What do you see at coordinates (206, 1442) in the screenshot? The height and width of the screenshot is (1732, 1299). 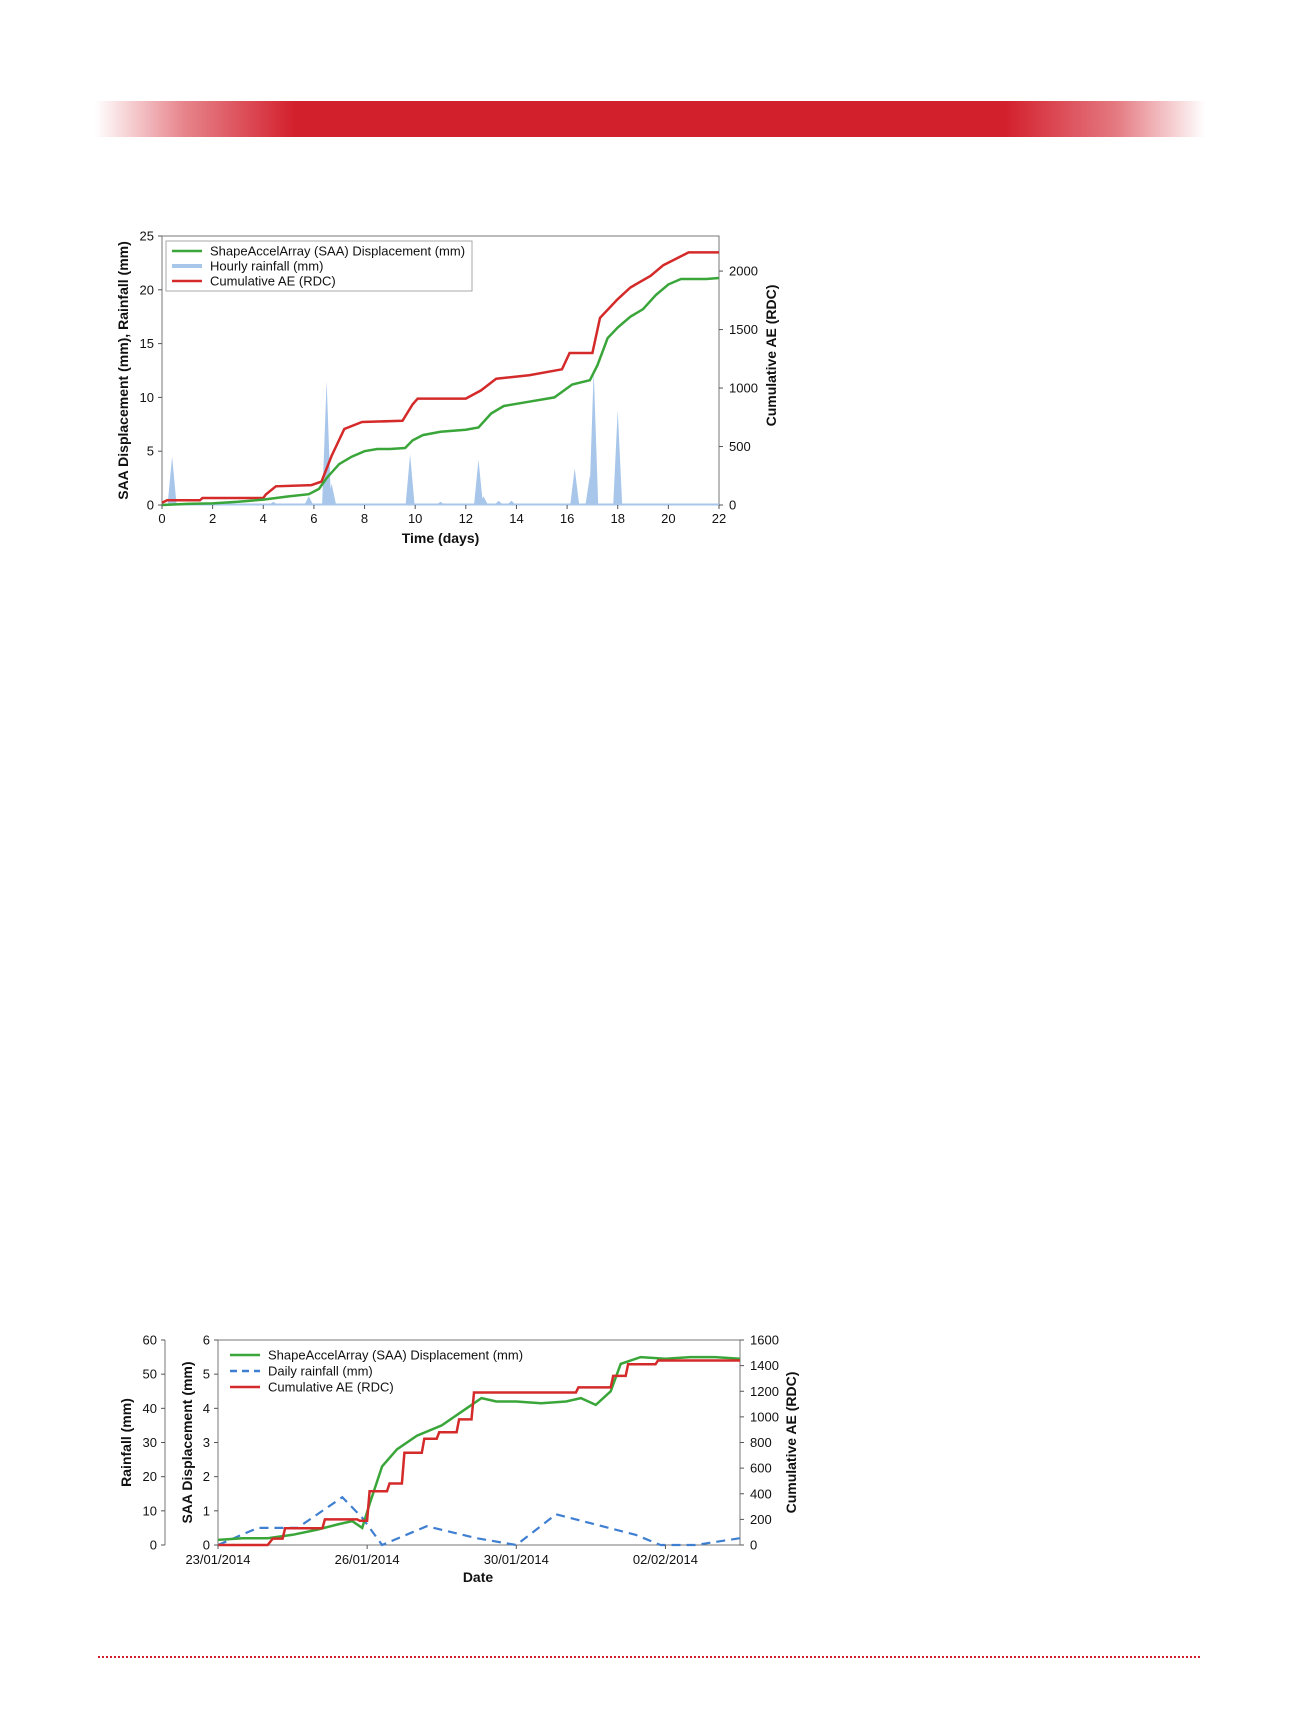 I see `y-disp-tick-label: 3` at bounding box center [206, 1442].